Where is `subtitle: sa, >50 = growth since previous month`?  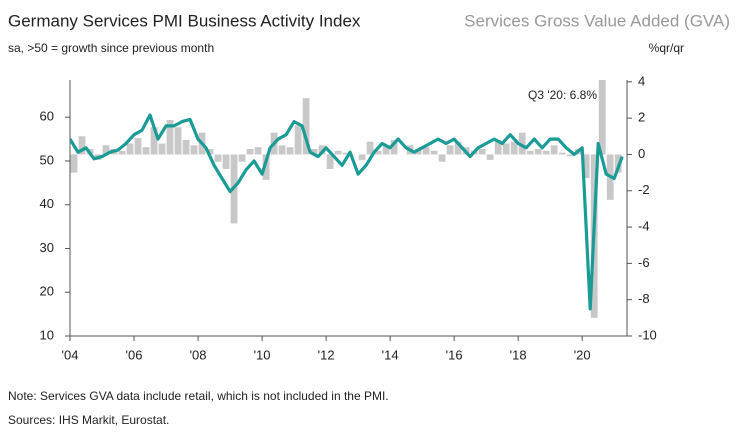
subtitle: sa, >50 = growth since previous month is located at coordinates (111, 48).